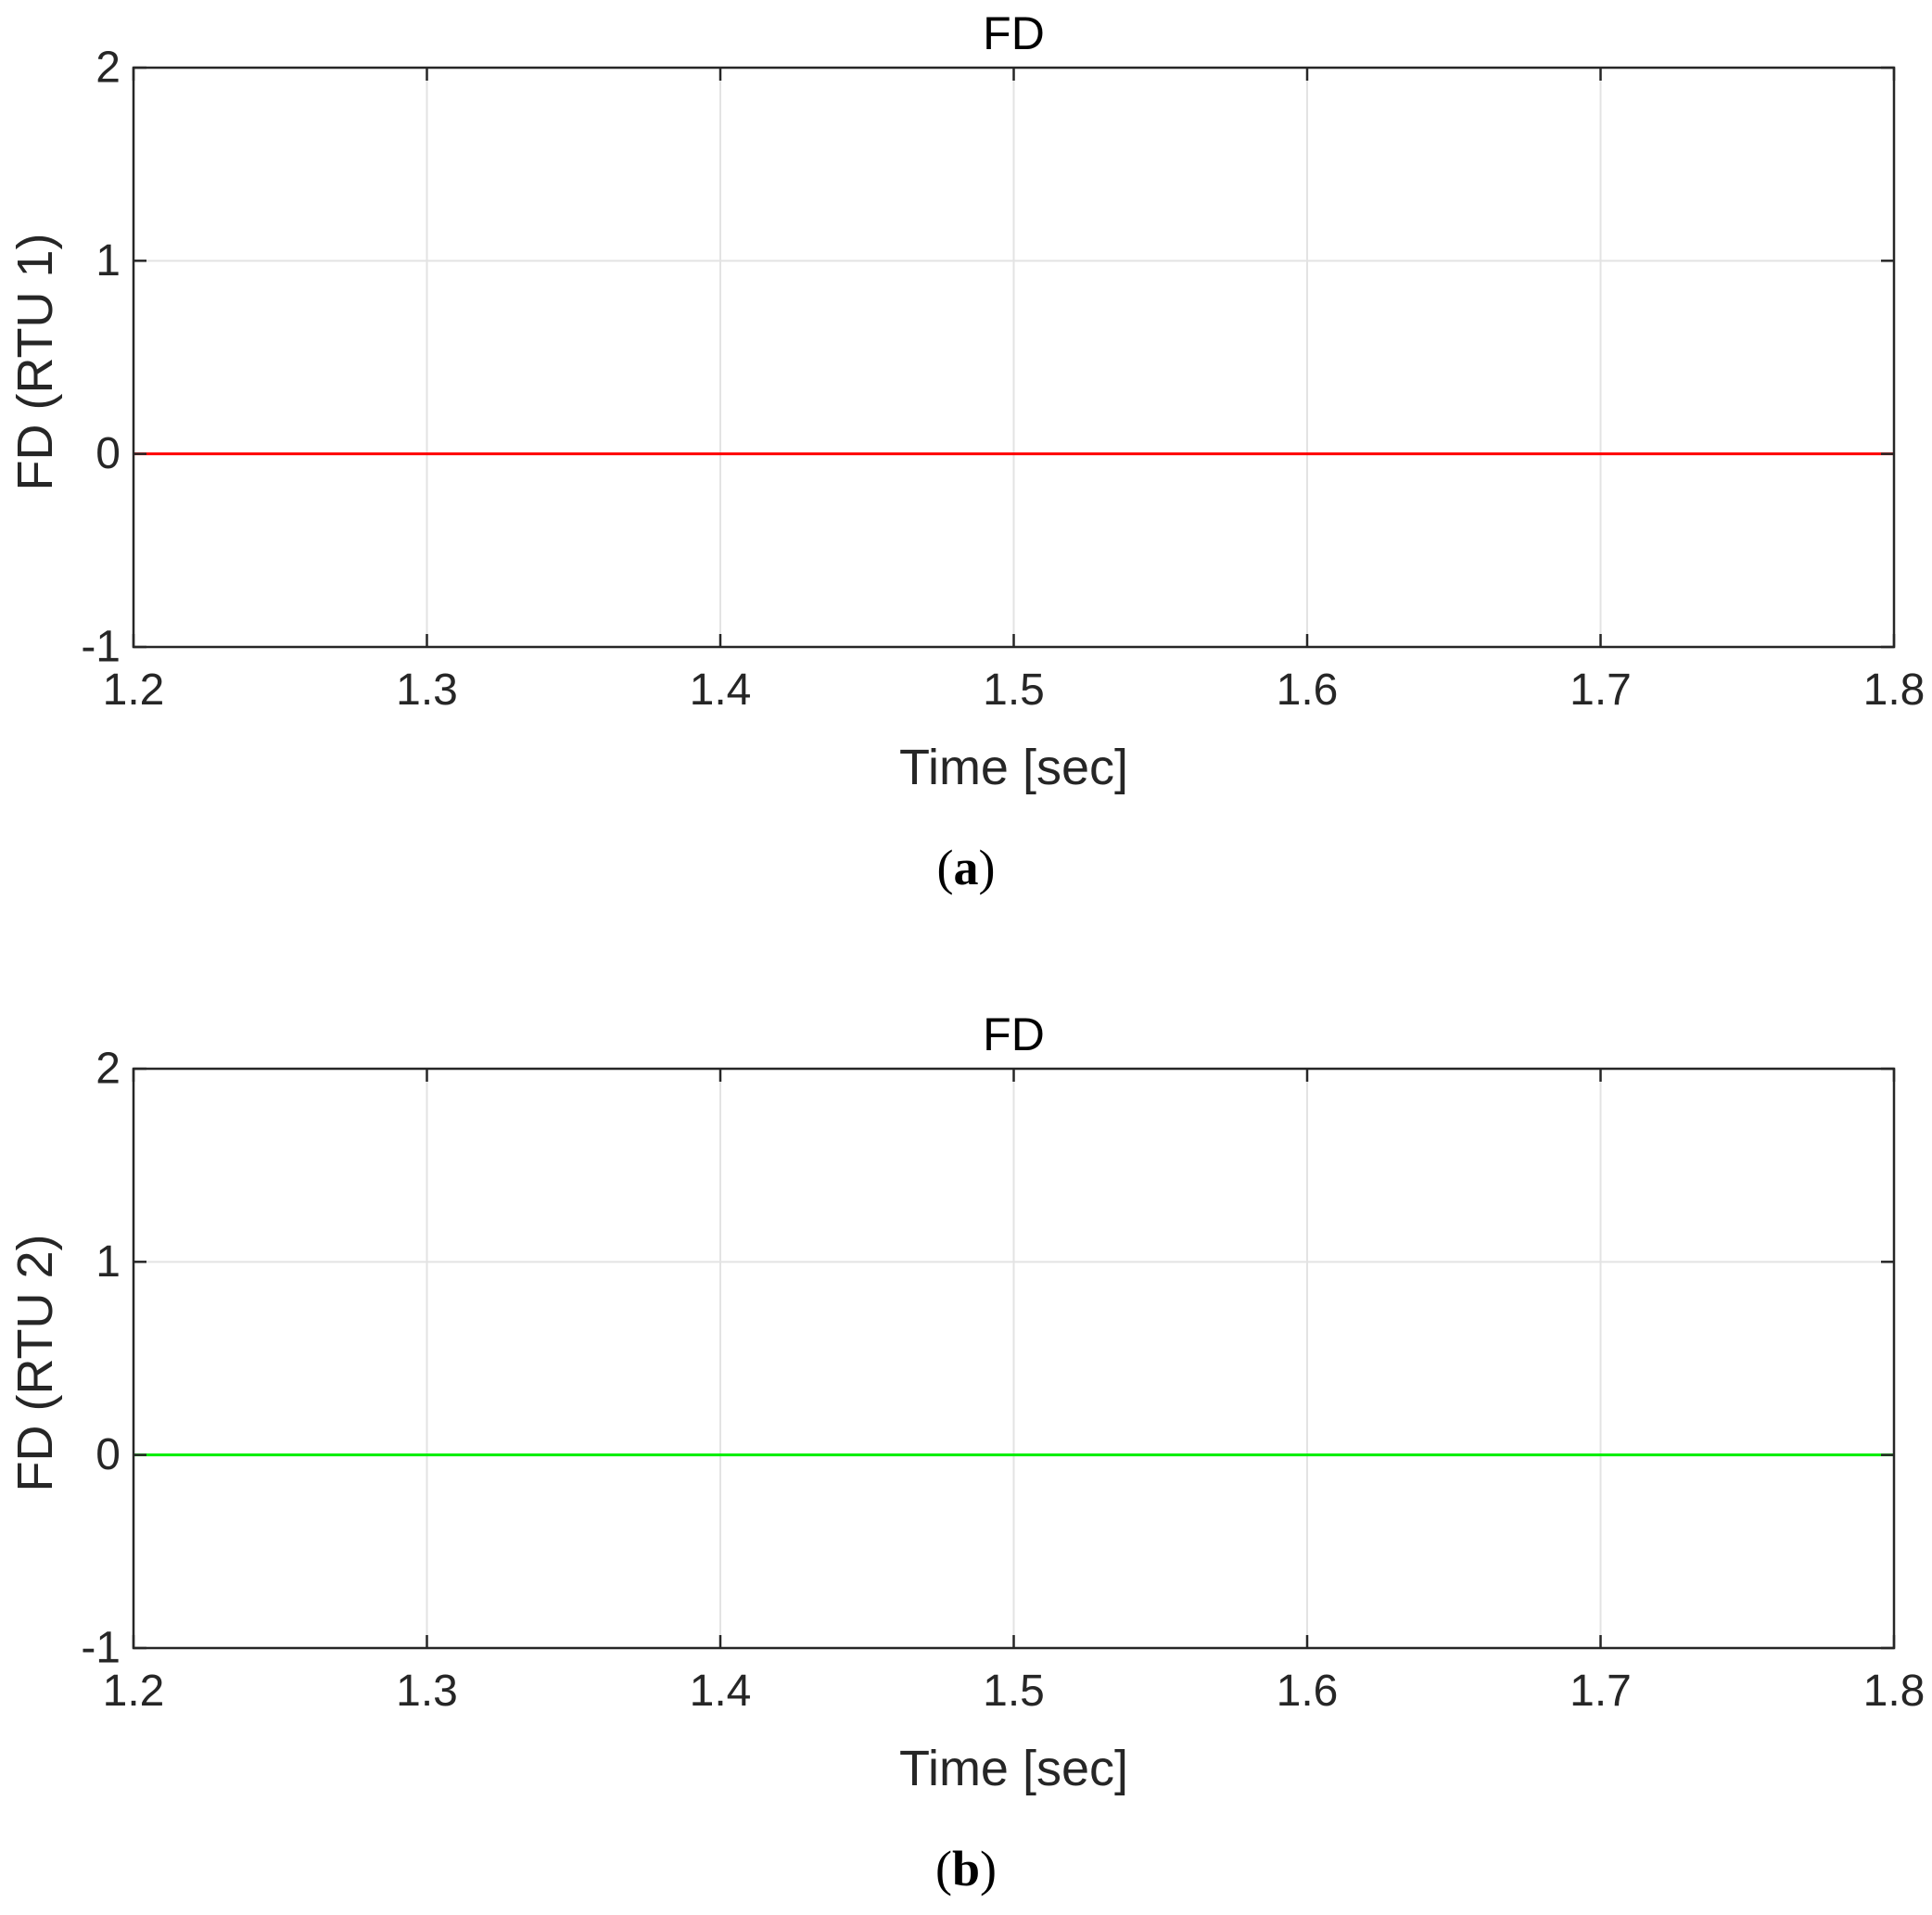  I want to click on panel-b-x-tick-label: 1.6, so click(1308, 1691).